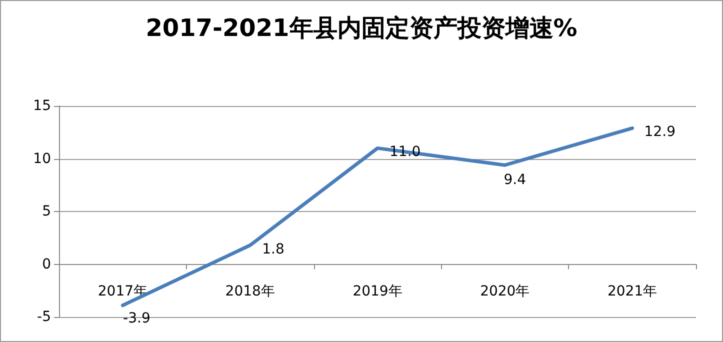 This screenshot has height=342, width=723. I want to click on y-tick-label: -5, so click(44, 317).